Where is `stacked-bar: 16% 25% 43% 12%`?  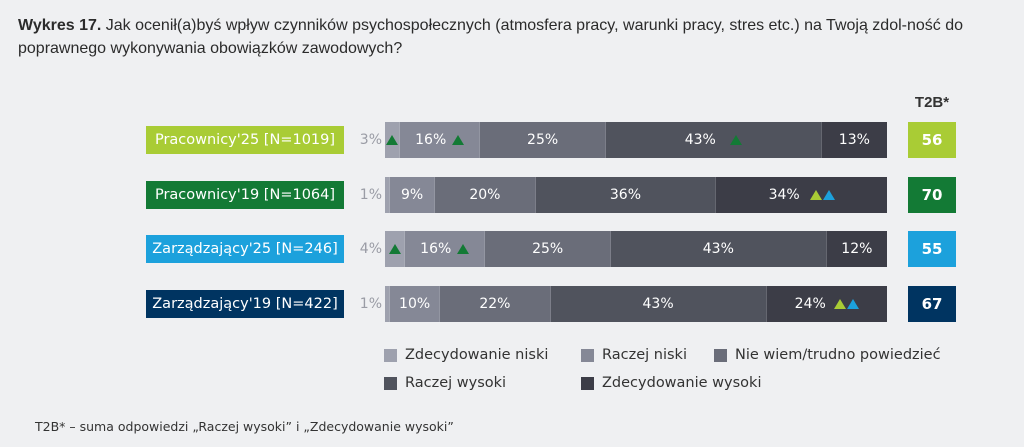
stacked-bar: 16% 25% 43% 12% is located at coordinates (636, 249).